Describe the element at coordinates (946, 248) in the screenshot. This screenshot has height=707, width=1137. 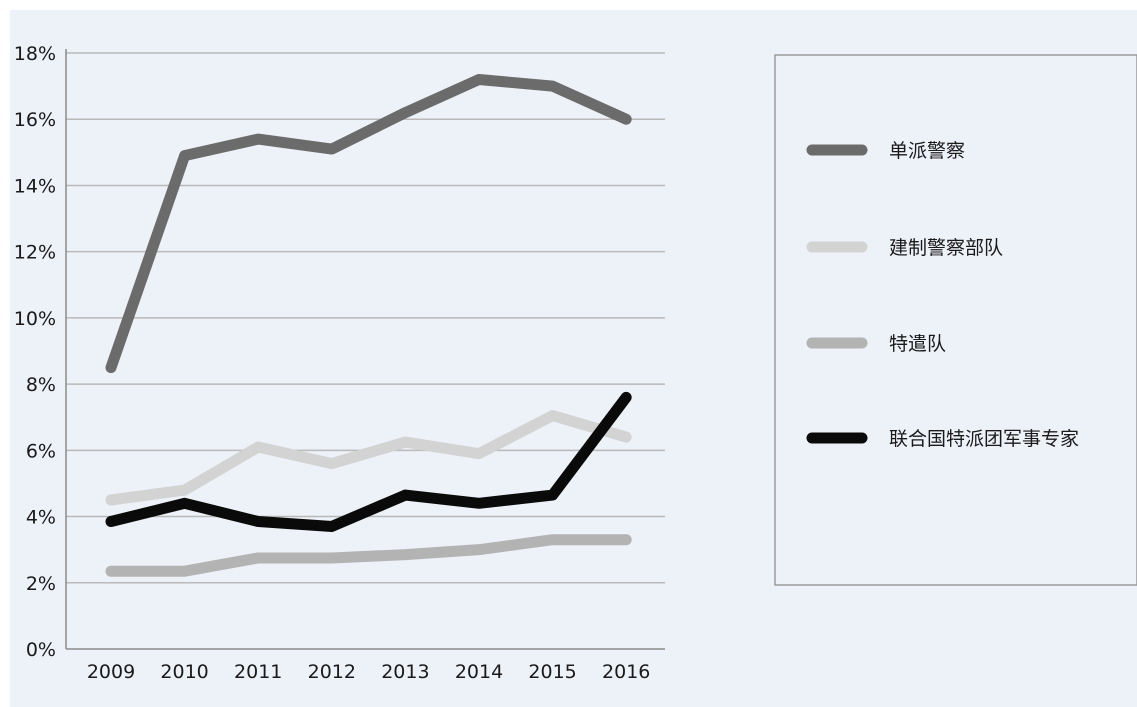
I see `legend-label: 建制警察部队` at that location.